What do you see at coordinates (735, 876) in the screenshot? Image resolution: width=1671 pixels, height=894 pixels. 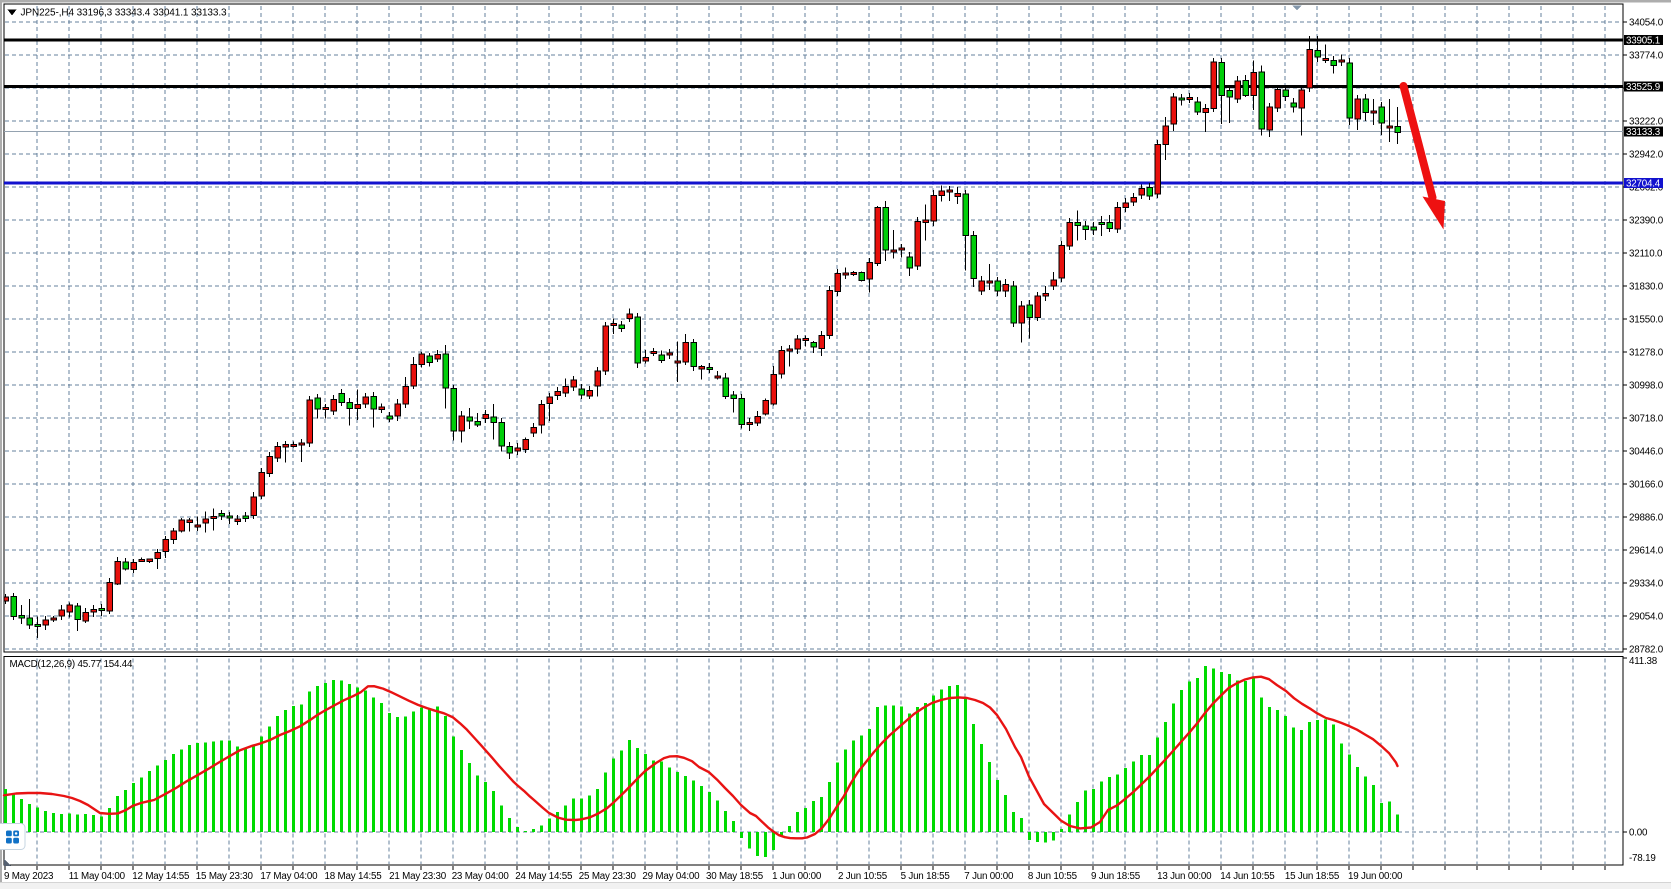 I see `svg-text: 30 May 18:55` at bounding box center [735, 876].